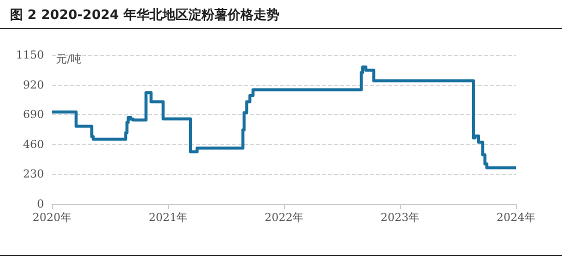 The height and width of the screenshot is (267, 562). What do you see at coordinates (52, 217) in the screenshot?
I see `x-tick-label: 2020年` at bounding box center [52, 217].